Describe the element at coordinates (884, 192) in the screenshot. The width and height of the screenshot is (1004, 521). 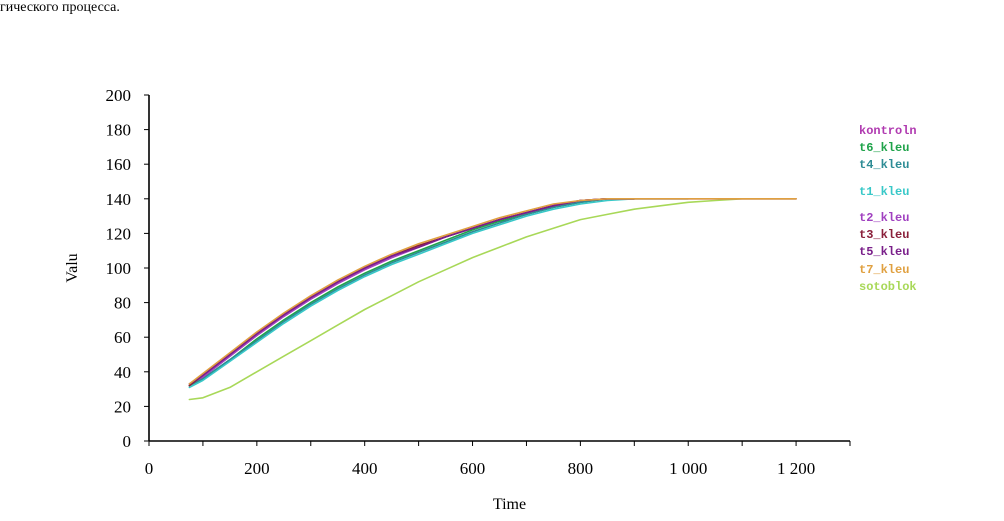
I see `legend-entry-t1-kleu: t1_kleu` at that location.